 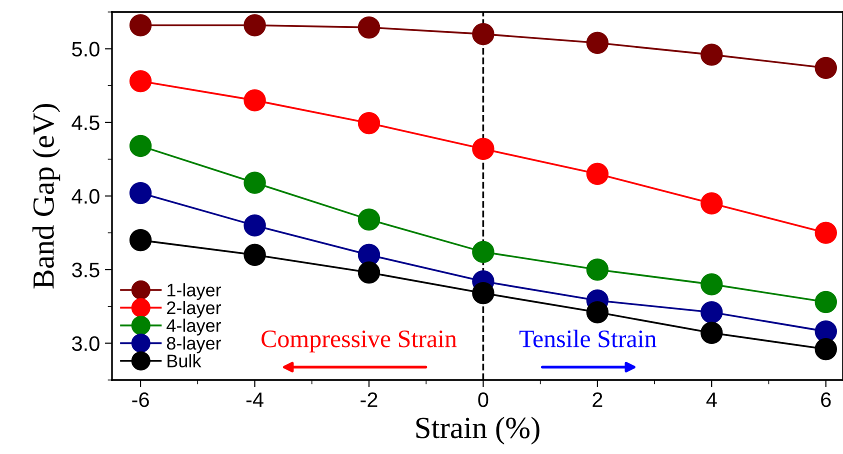 What do you see at coordinates (86, 49) in the screenshot?
I see `y-tick-label: 5.0` at bounding box center [86, 49].